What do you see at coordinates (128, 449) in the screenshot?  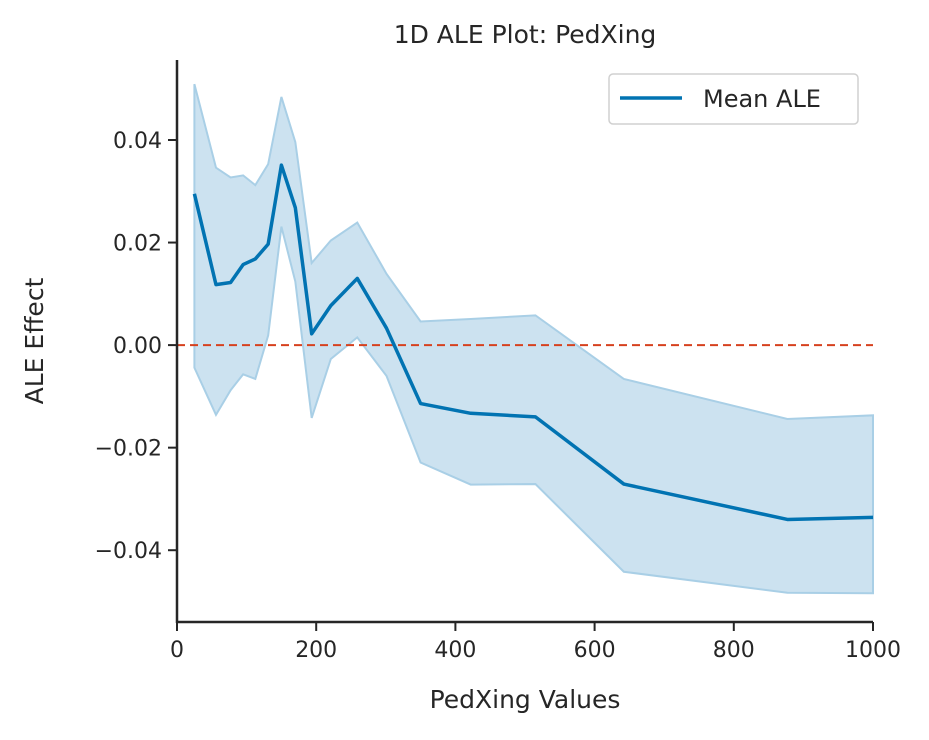 I see `y-tick-label: −0.02` at bounding box center [128, 449].